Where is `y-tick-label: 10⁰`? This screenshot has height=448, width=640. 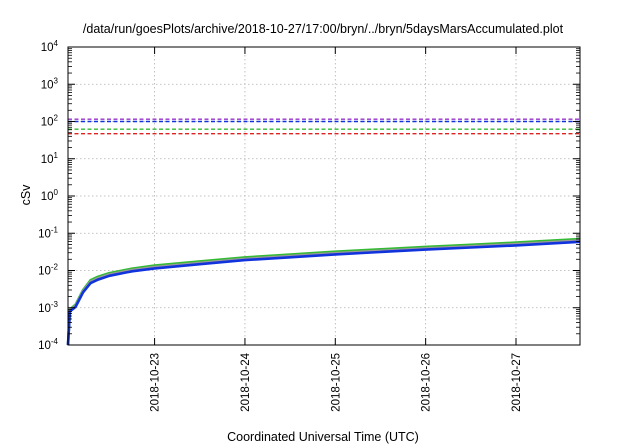 y-tick-label: 10⁰ is located at coordinates (50, 195).